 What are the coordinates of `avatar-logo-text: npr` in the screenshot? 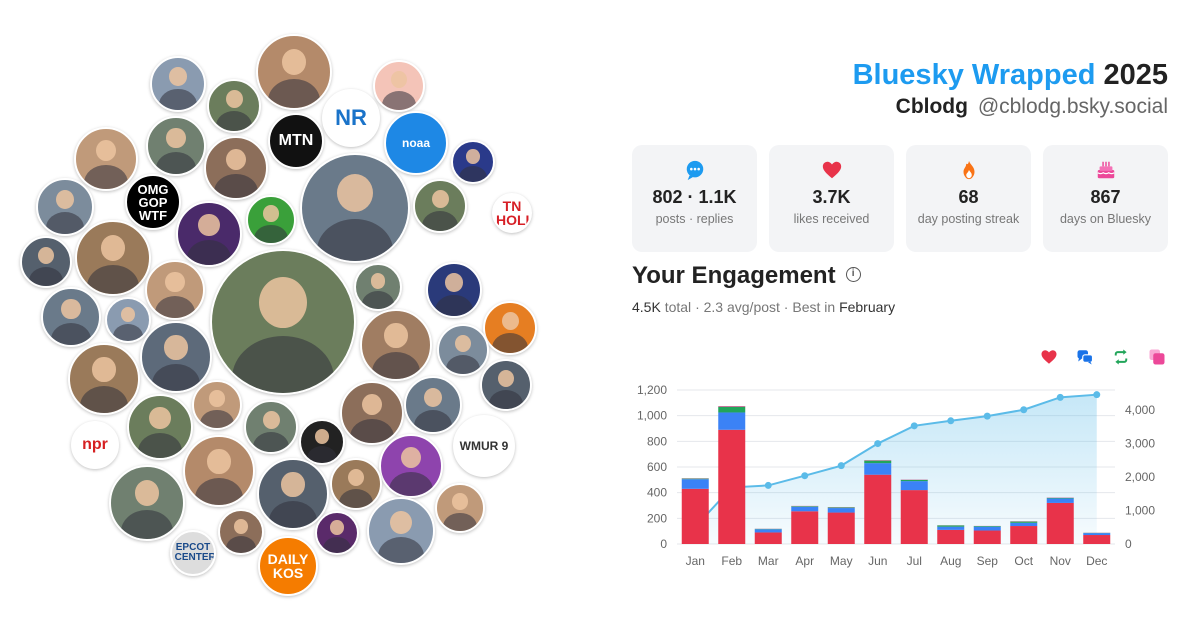 It's located at (95, 444).